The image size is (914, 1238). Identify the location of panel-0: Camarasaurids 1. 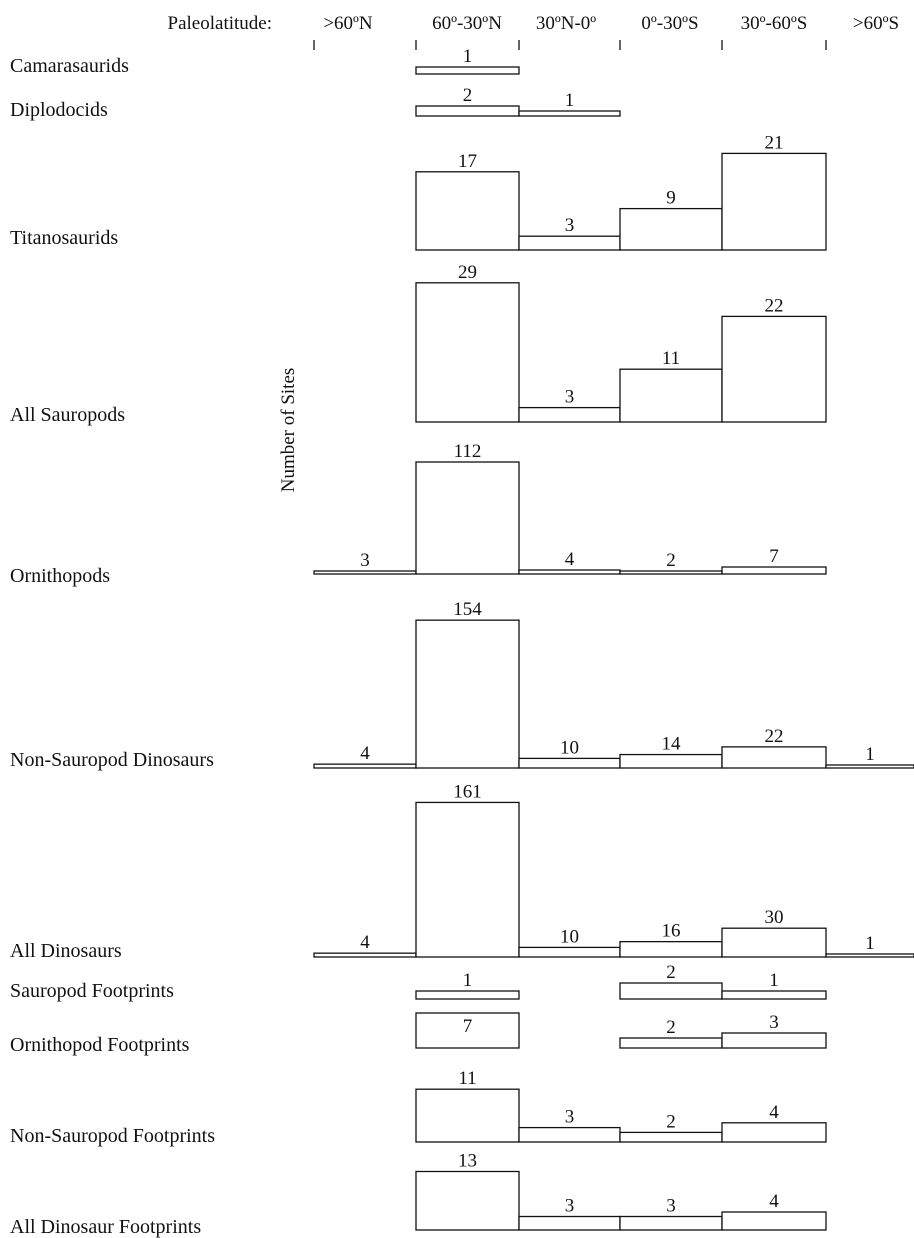
(265, 61).